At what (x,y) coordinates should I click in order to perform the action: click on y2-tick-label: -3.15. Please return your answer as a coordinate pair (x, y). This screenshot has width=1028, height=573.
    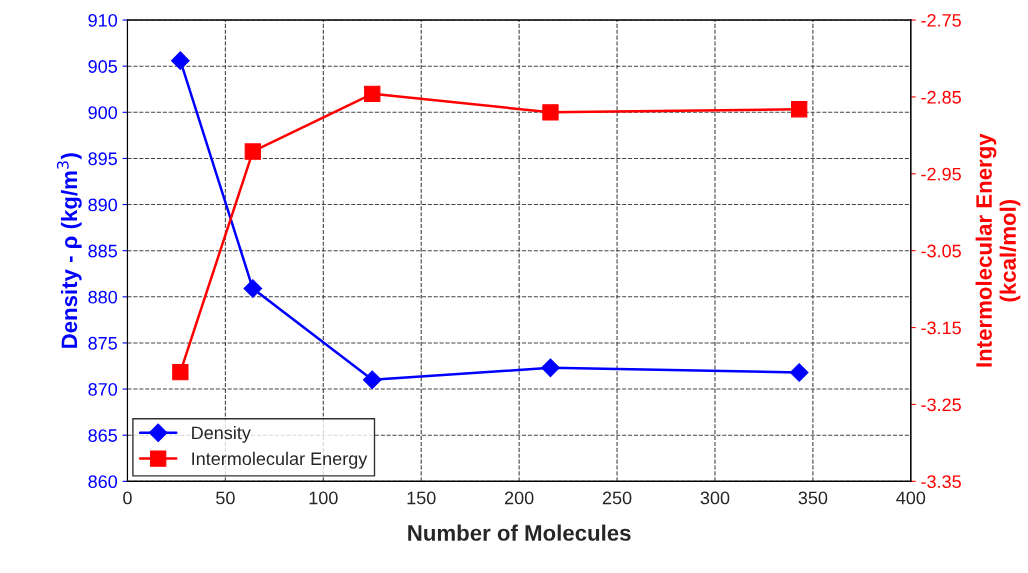
    Looking at the image, I should click on (941, 328).